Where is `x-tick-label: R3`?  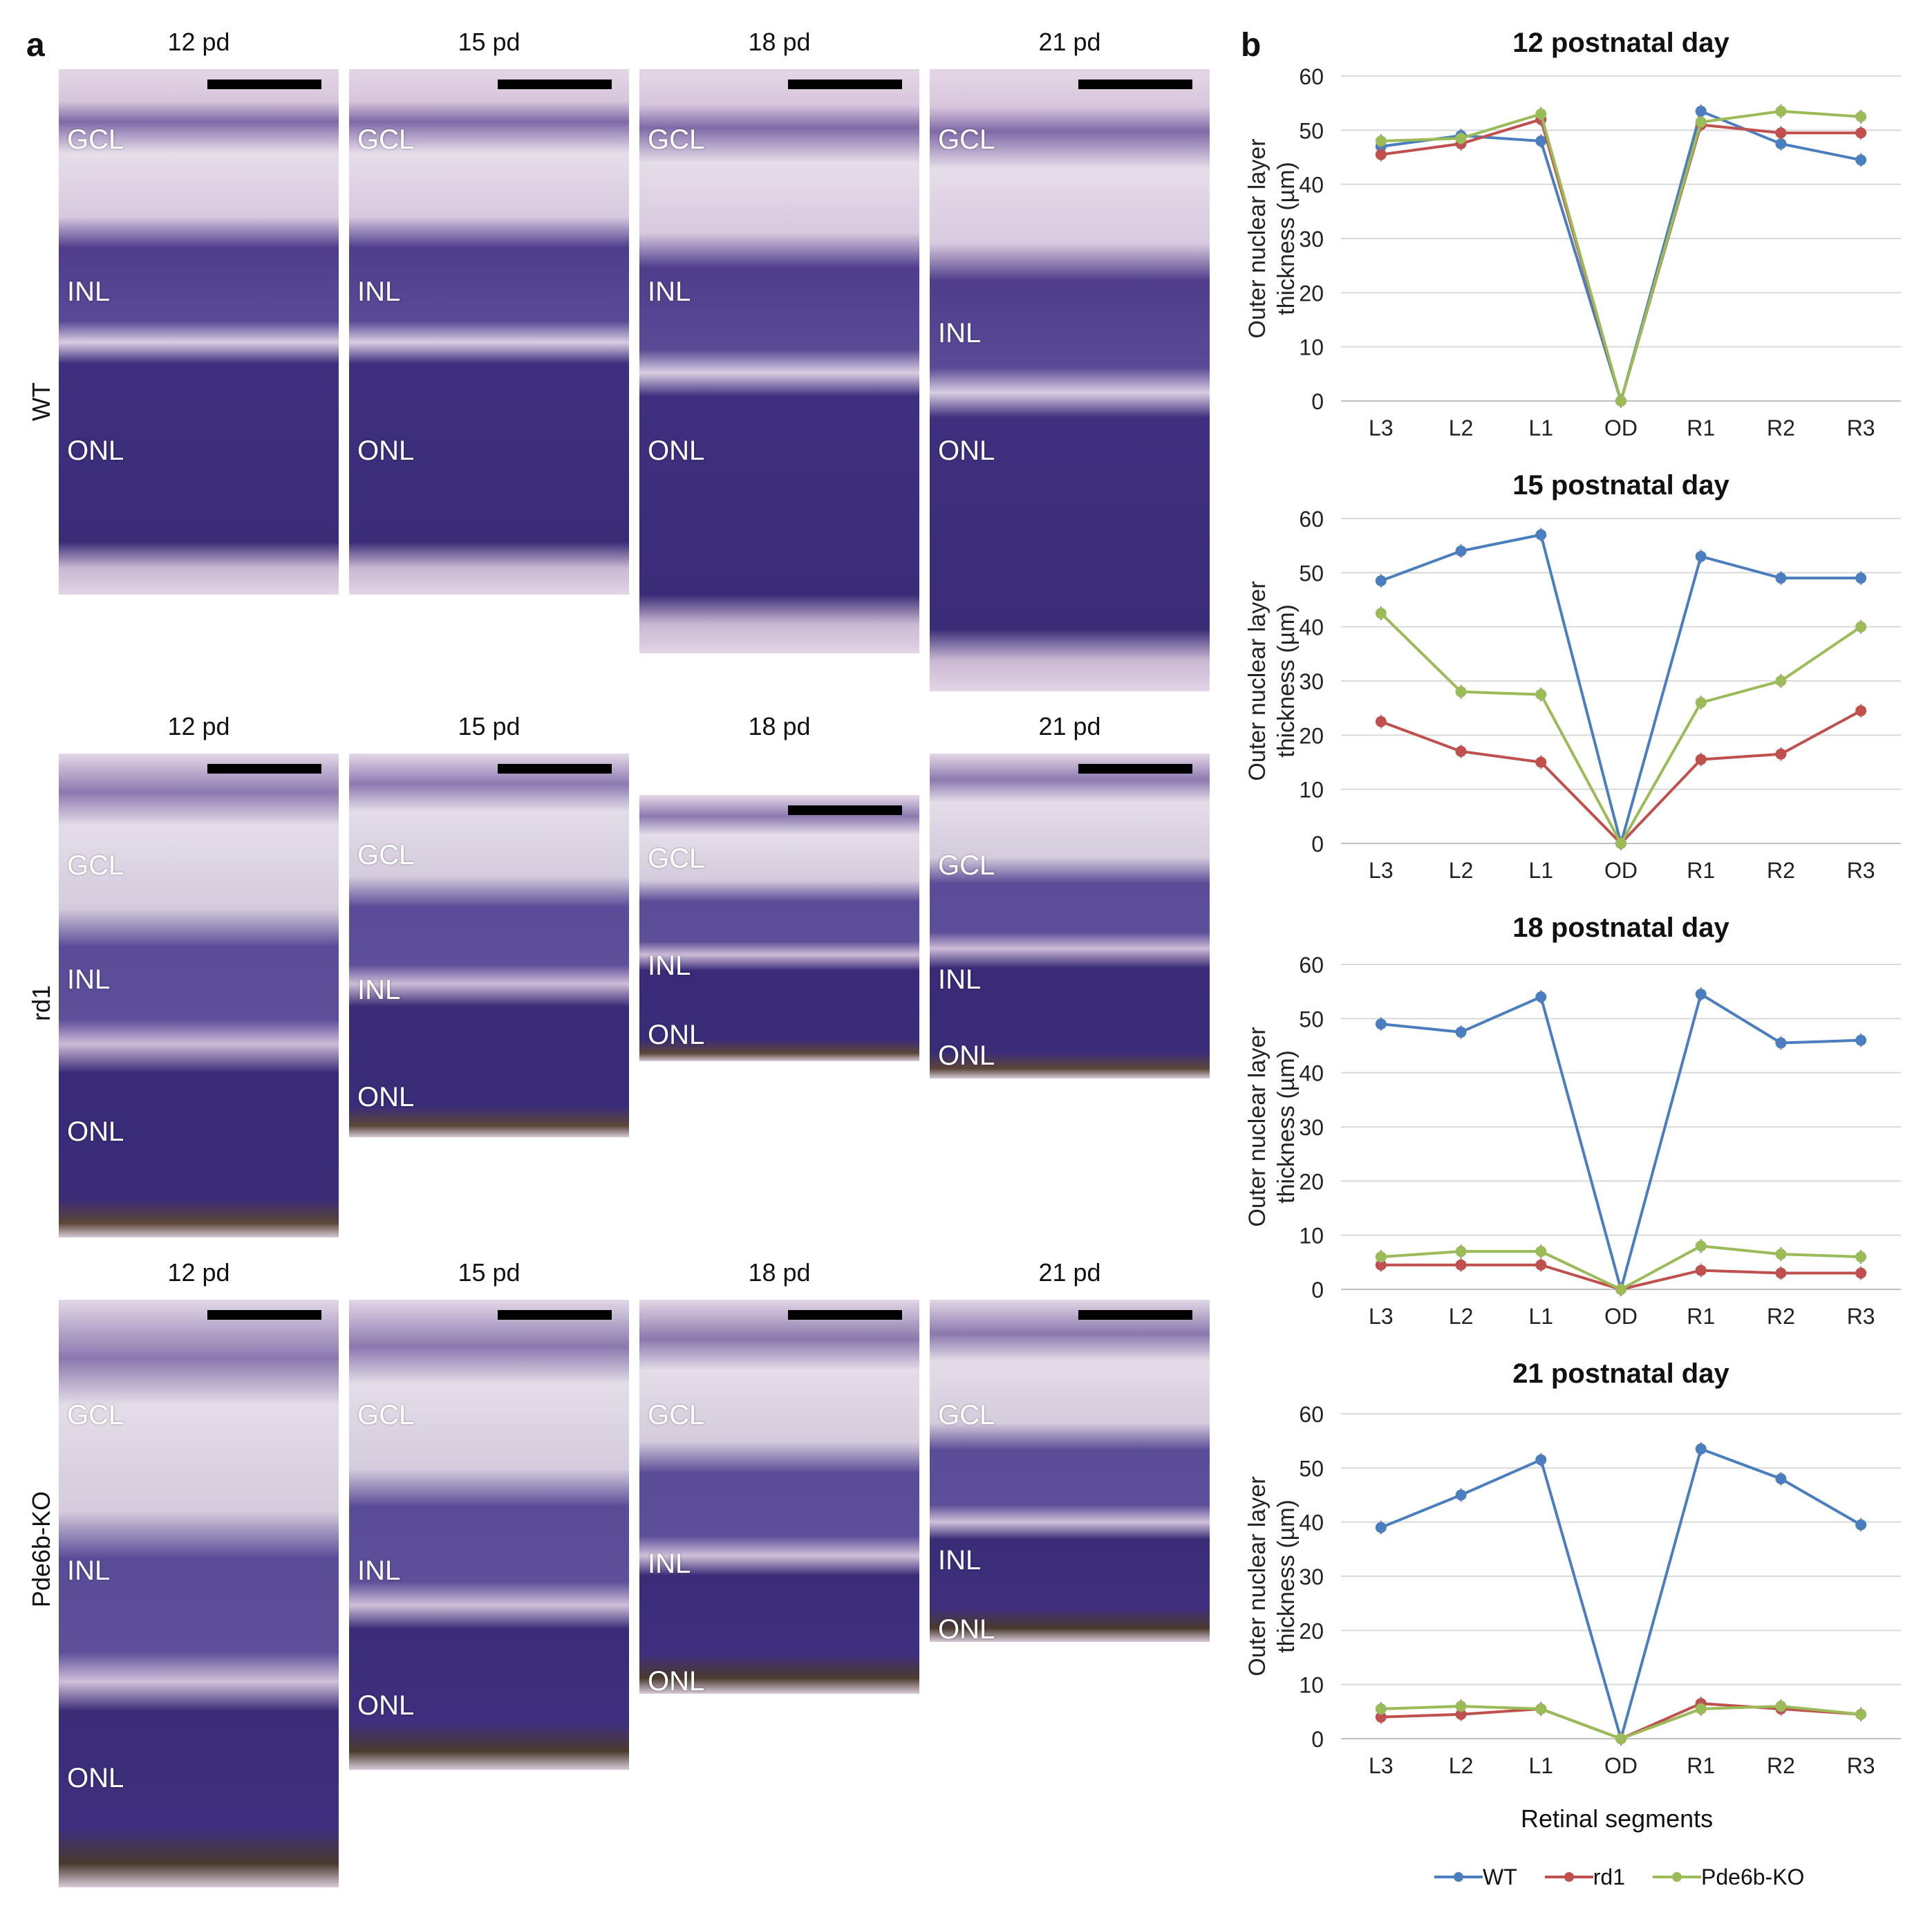
x-tick-label: R3 is located at coordinates (1861, 1316).